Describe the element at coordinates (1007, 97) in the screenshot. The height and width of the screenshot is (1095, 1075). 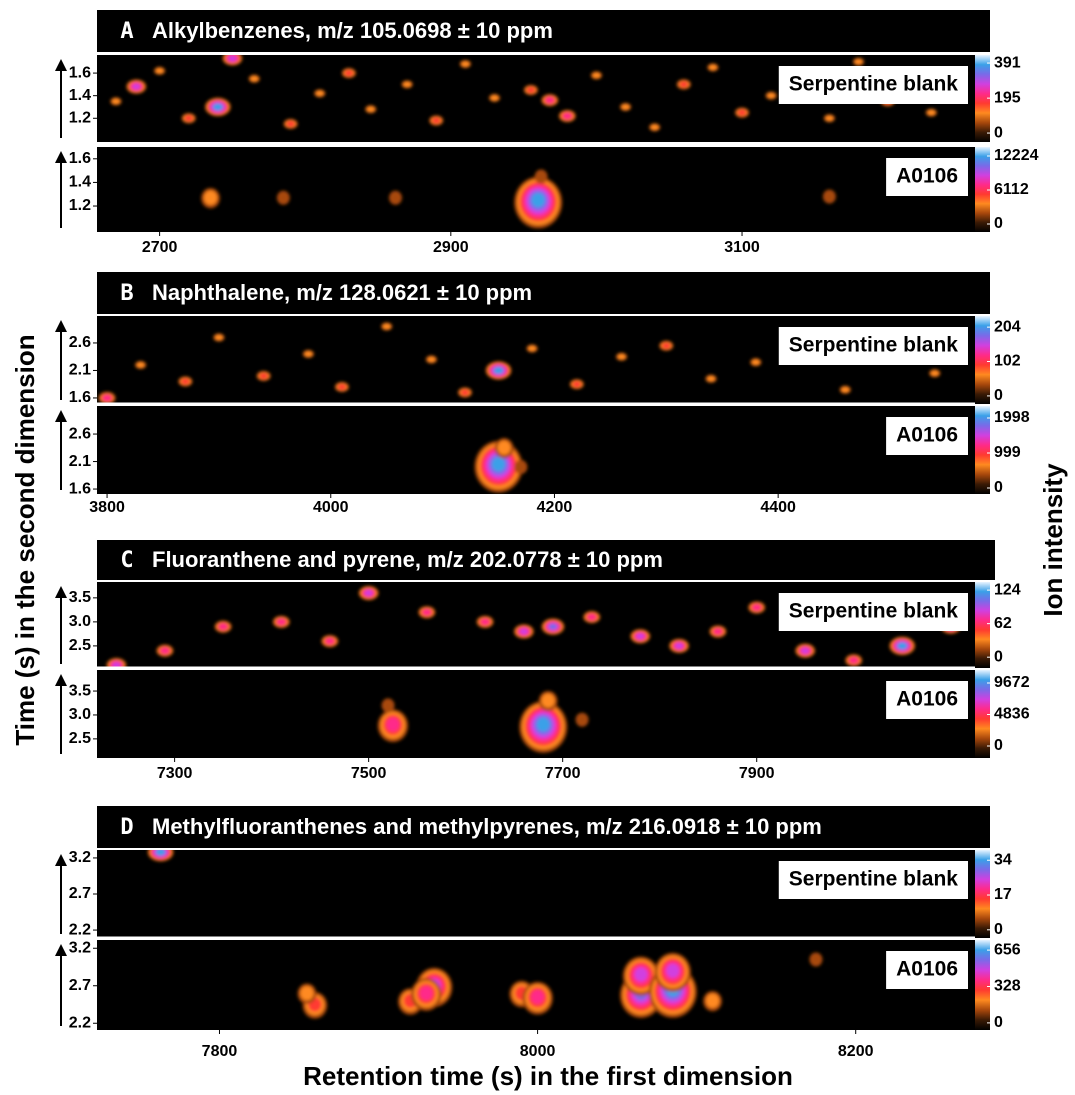
I see `colorbar-tick-label: 195` at that location.